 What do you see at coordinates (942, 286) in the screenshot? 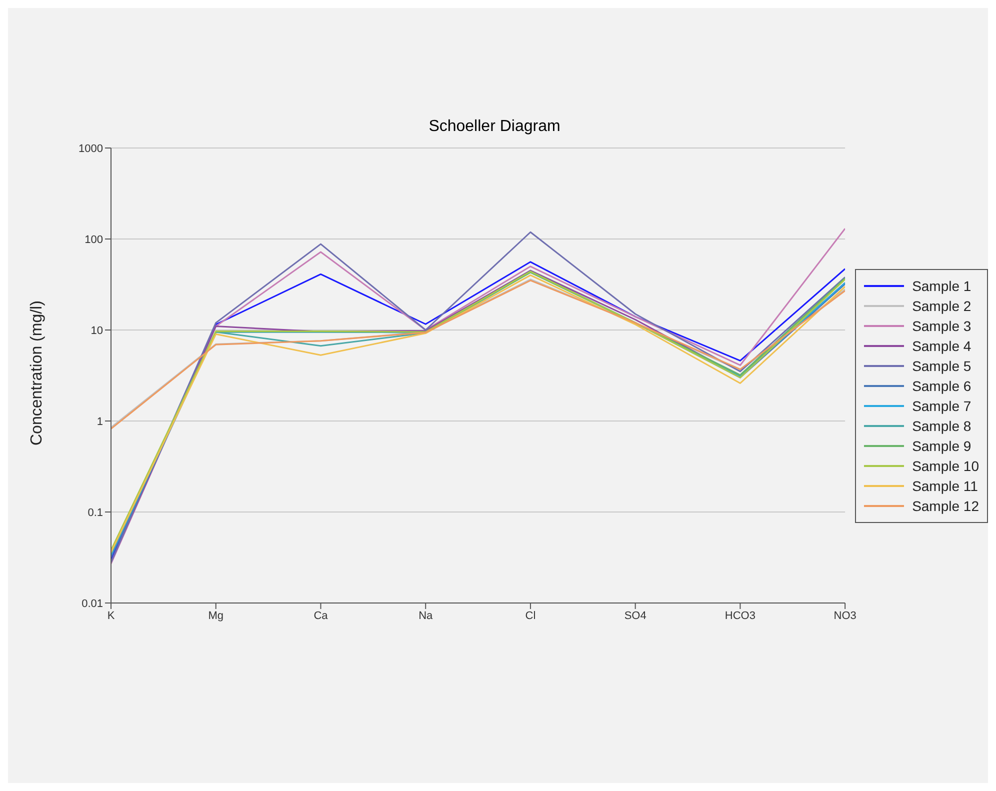
I see `legend-label: Sample 1` at bounding box center [942, 286].